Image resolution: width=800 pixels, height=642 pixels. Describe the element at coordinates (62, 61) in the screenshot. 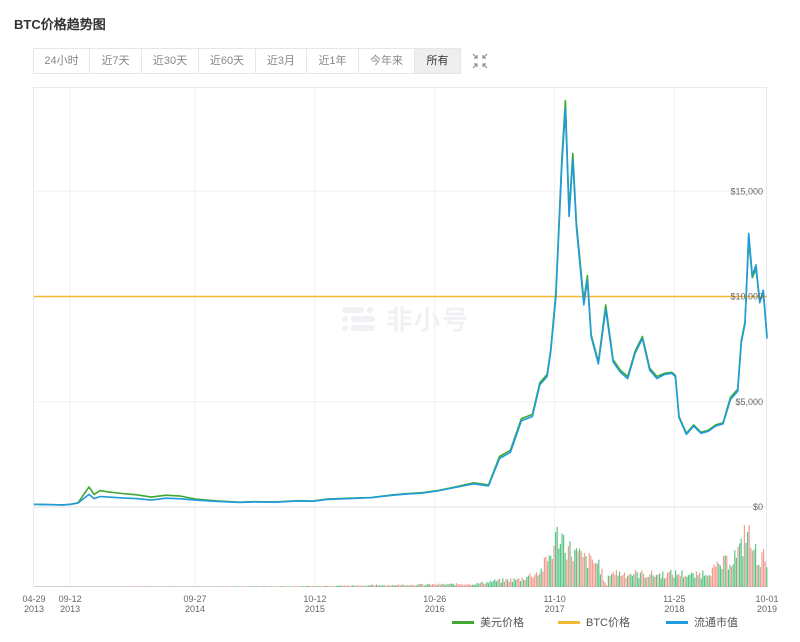

I see `range-button-0: 24小时` at that location.